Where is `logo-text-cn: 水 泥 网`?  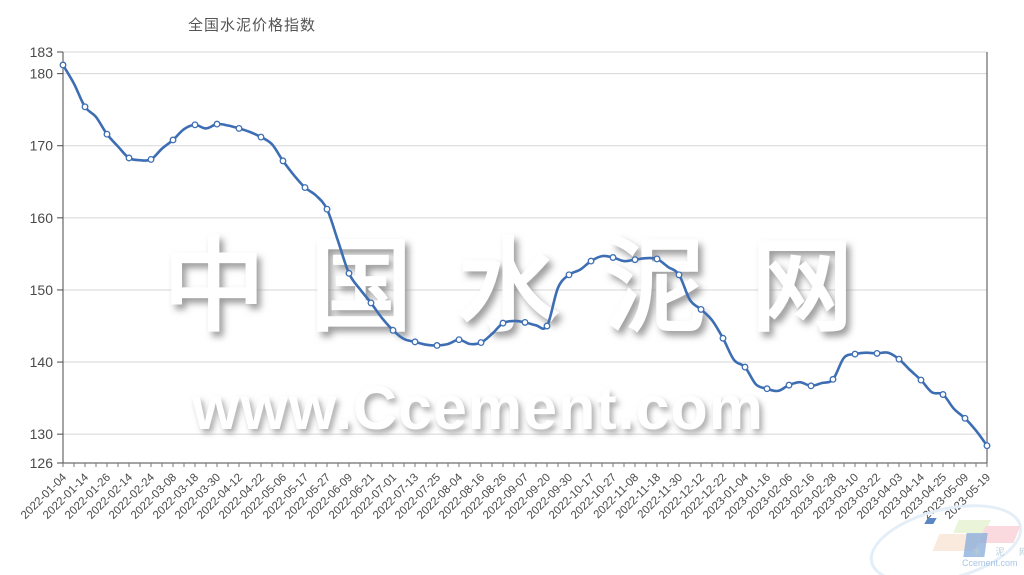
logo-text-cn: 水 泥 网 is located at coordinates (998, 552).